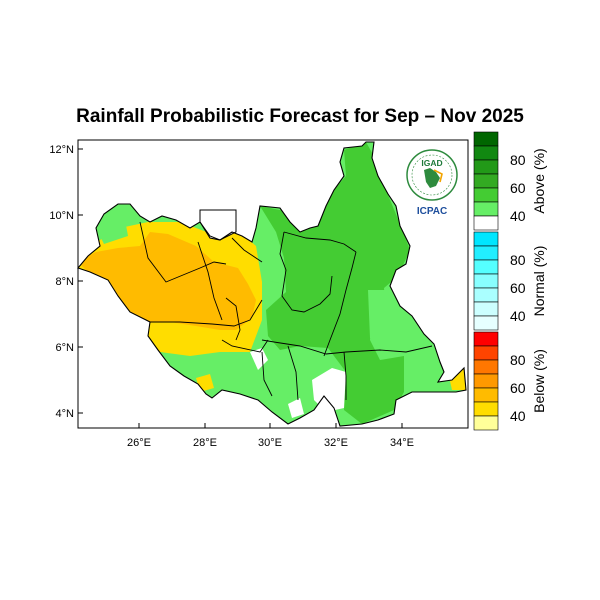 The height and width of the screenshot is (600, 600). What do you see at coordinates (112, 229) in the screenshot?
I see `above-normal-light-patch` at bounding box center [112, 229].